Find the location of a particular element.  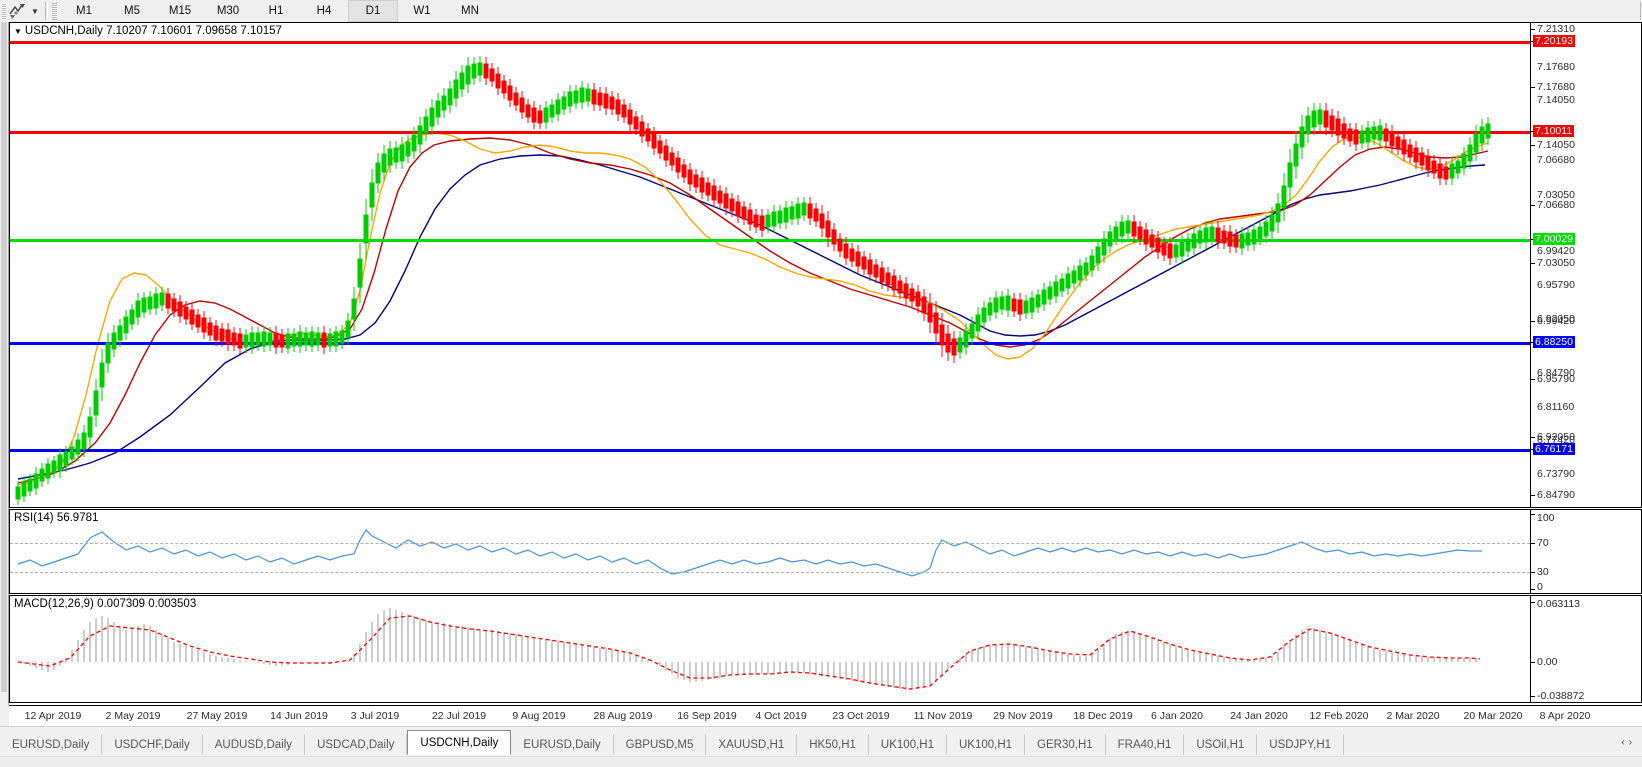

tab-usdchf-daily: USDCHF,Daily is located at coordinates (152, 744).